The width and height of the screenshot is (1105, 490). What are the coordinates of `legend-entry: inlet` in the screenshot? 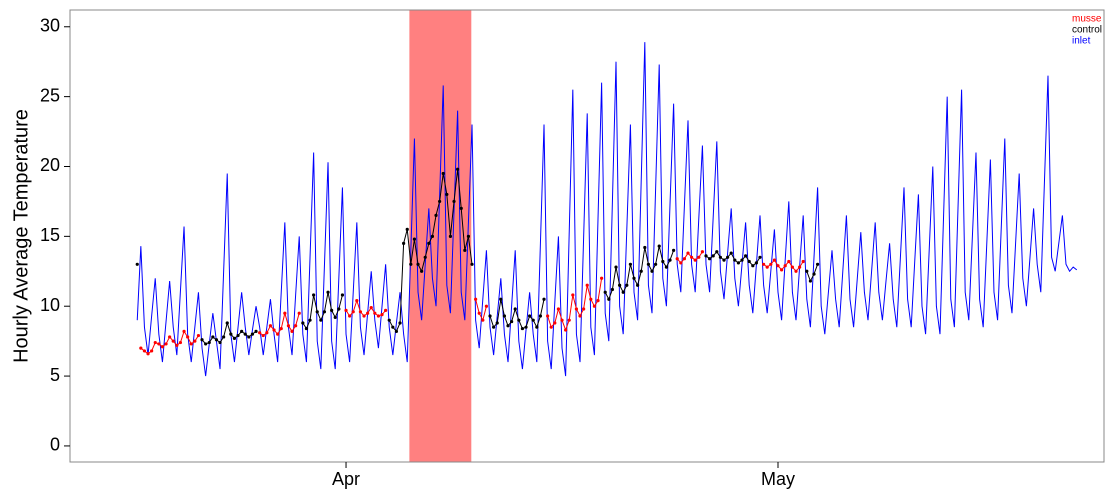 It's located at (1081, 41).